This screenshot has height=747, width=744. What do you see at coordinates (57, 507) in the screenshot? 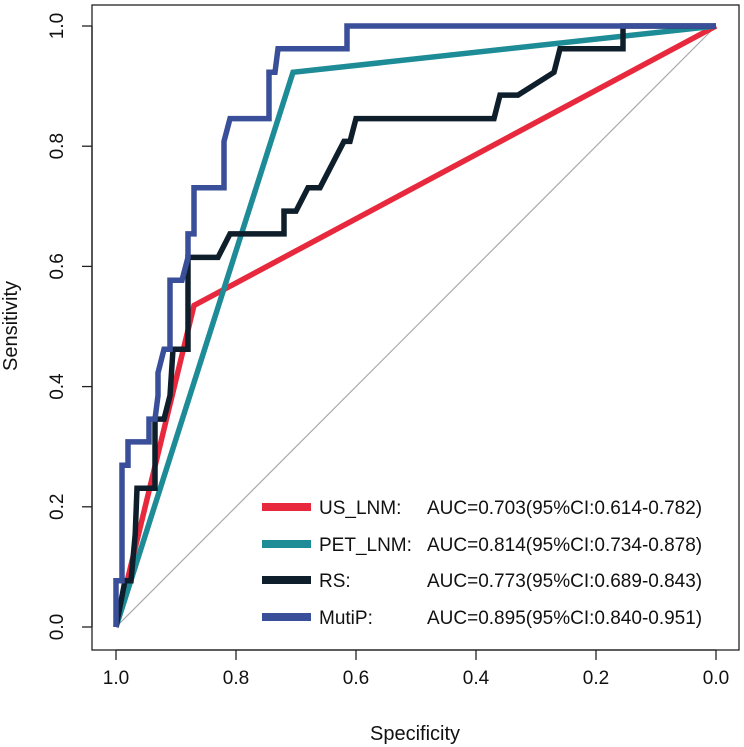
I see `y-tick-label: 0.2` at bounding box center [57, 507].